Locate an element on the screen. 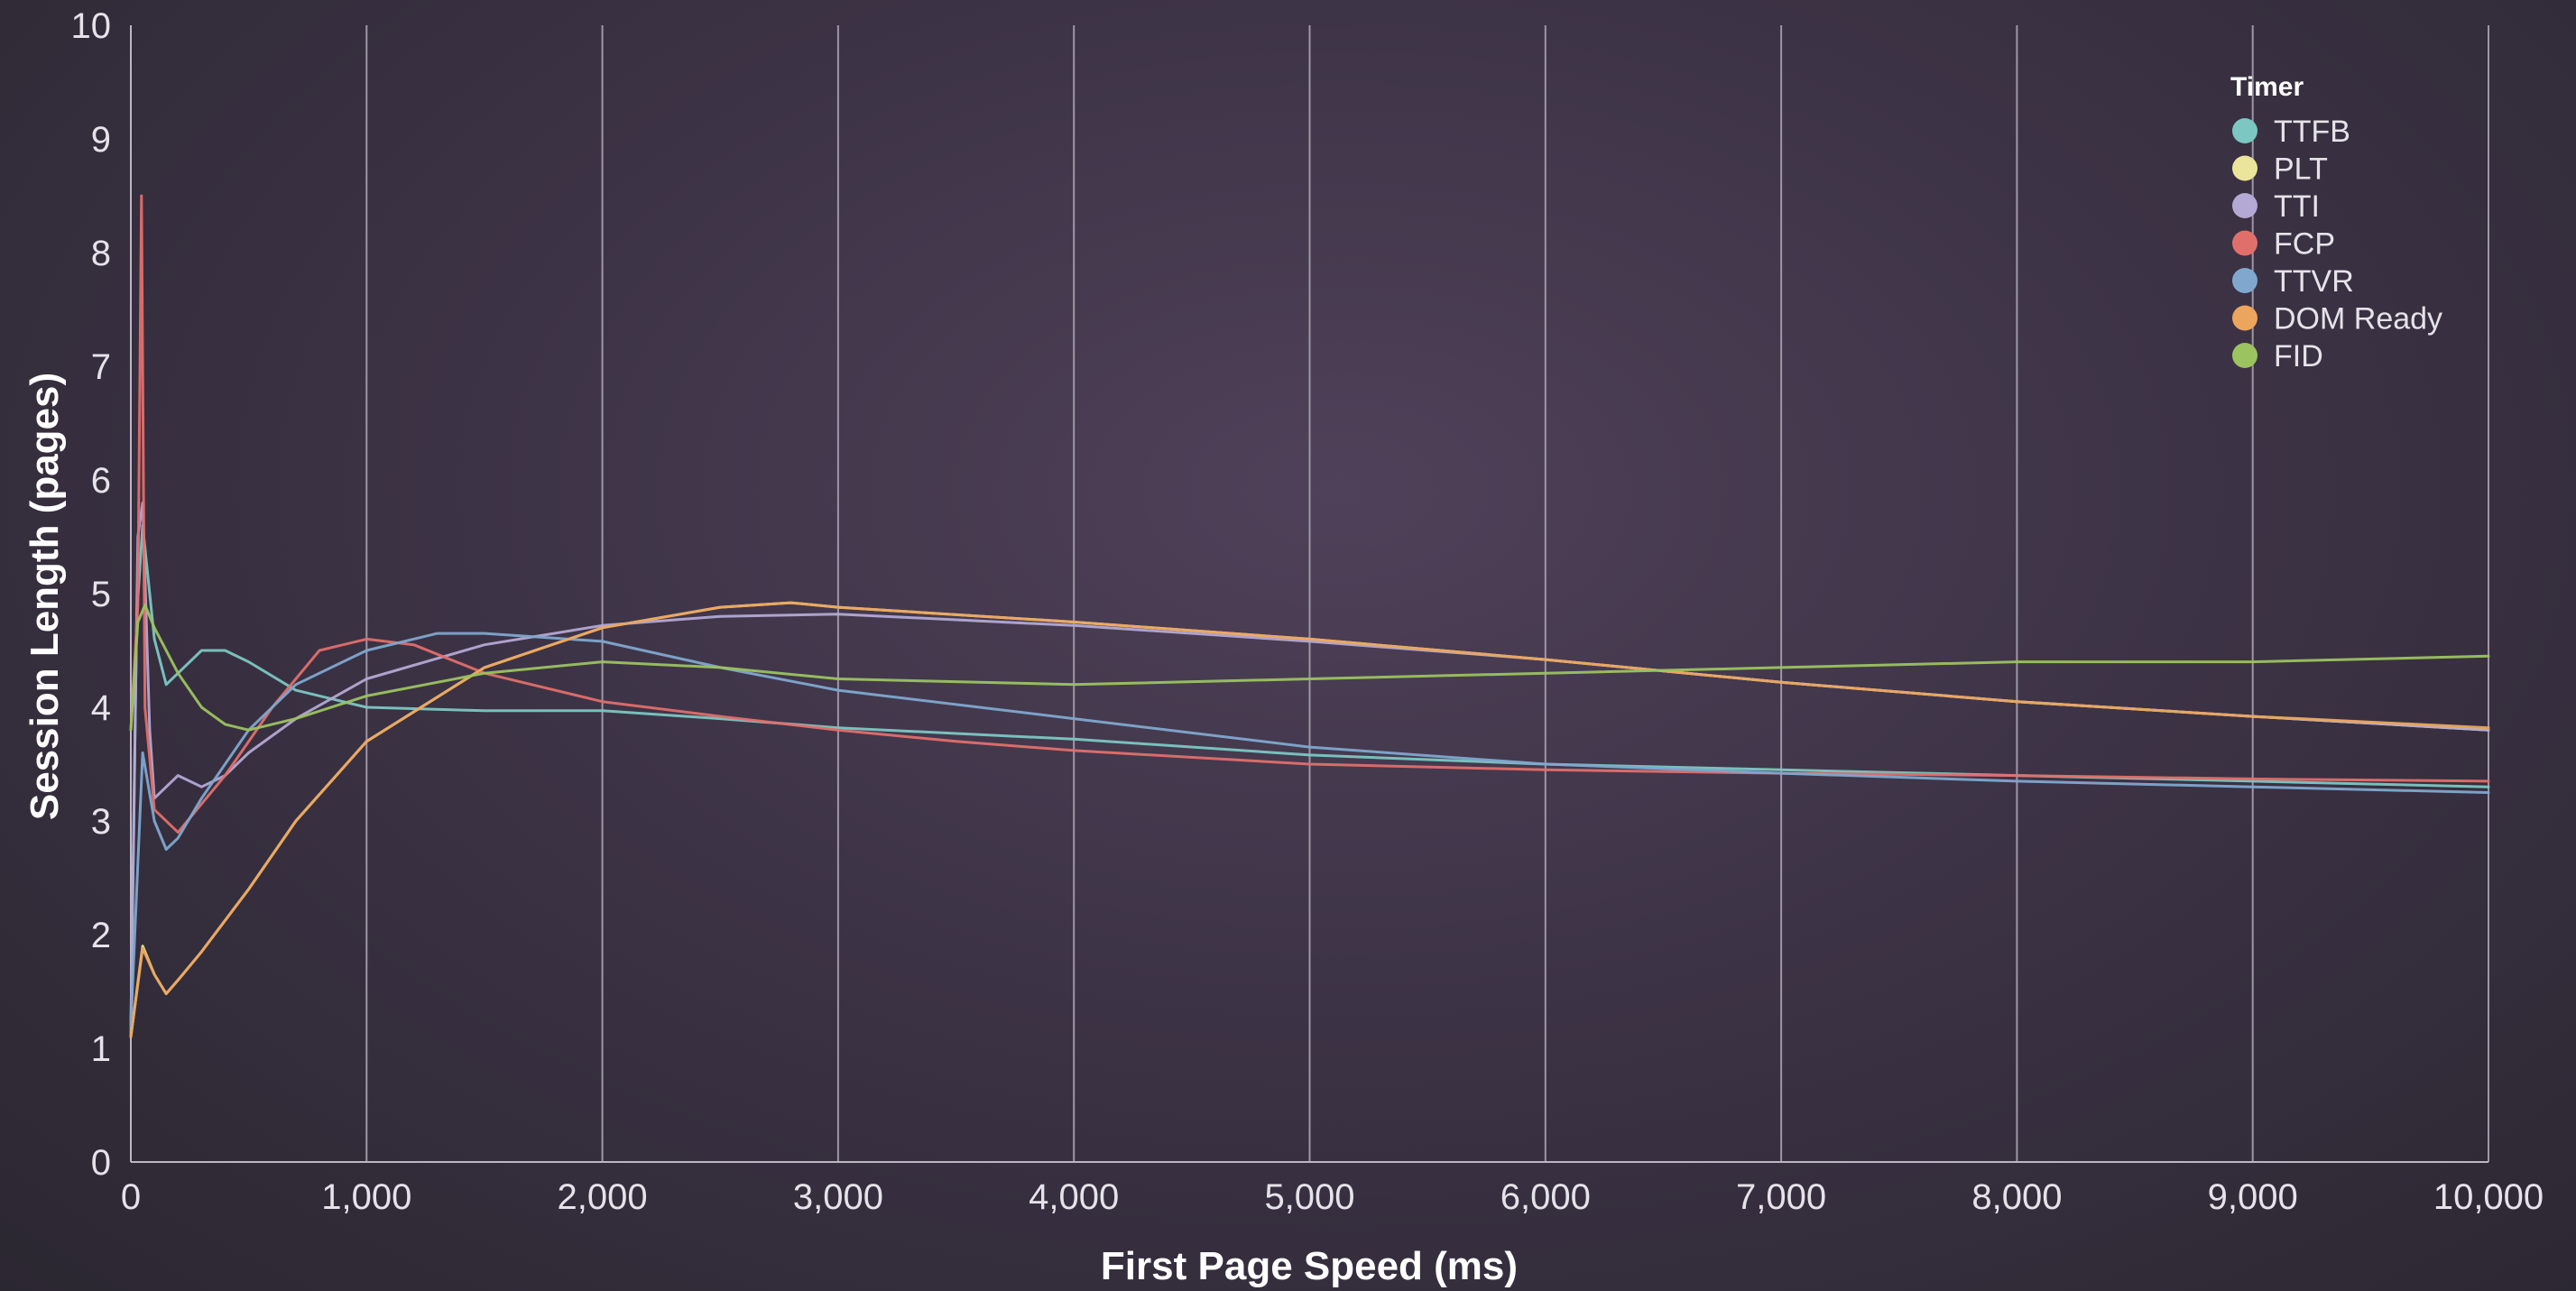 The image size is (2576, 1291). x-tick-label: 9,000 is located at coordinates (2253, 1197).